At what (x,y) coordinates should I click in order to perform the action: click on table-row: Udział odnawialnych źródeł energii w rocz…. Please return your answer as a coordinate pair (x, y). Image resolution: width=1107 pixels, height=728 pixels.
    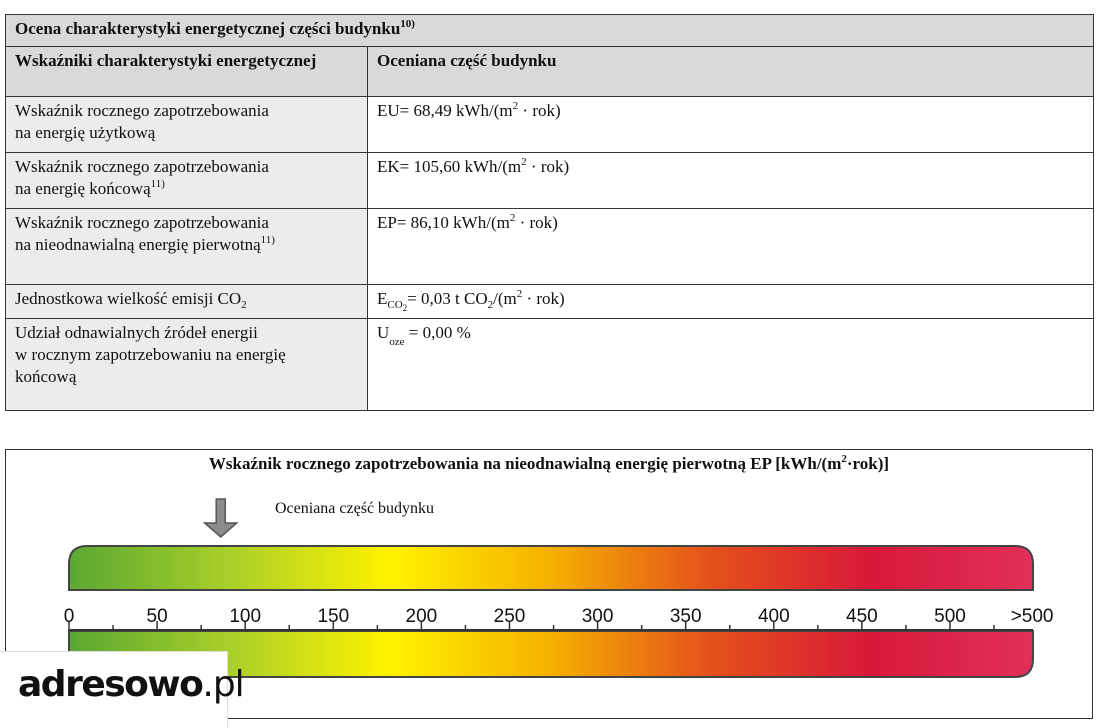
    Looking at the image, I should click on (550, 364).